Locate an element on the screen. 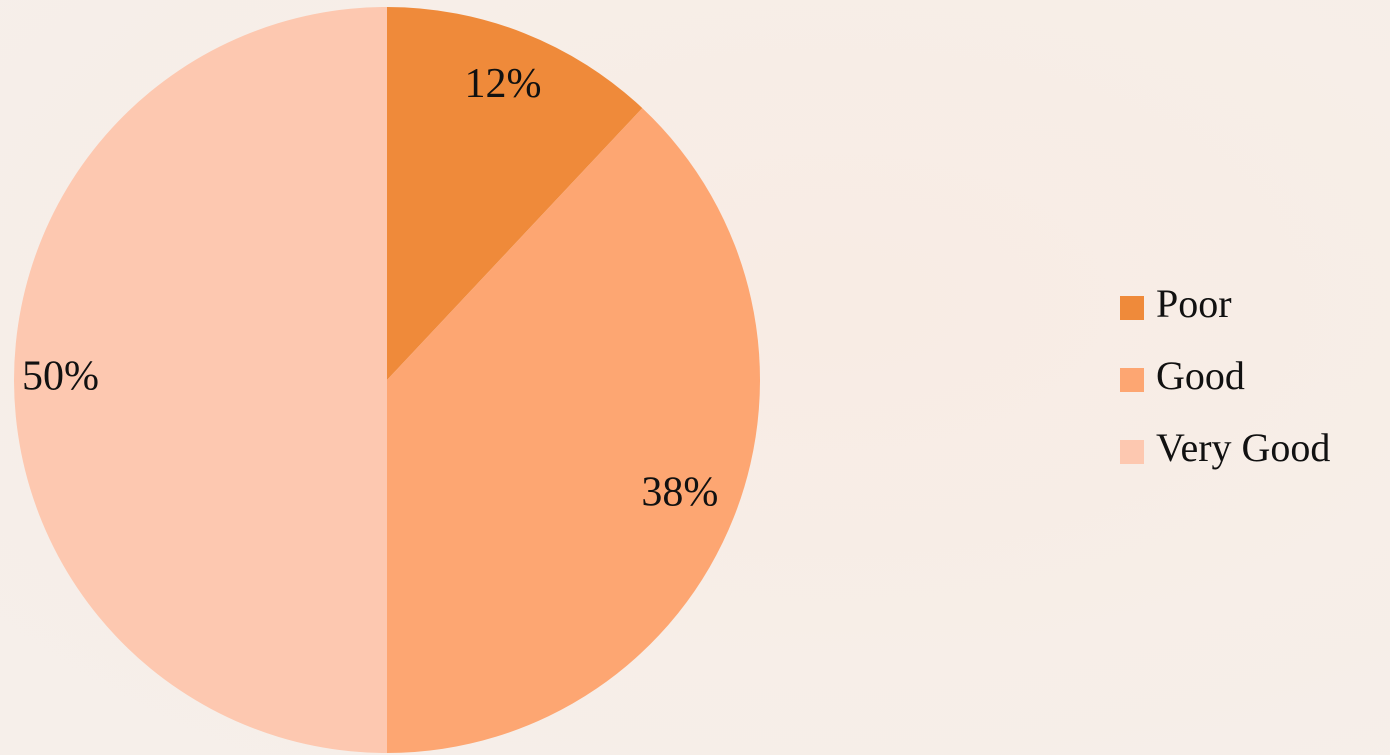  data-label: 50% is located at coordinates (60, 377).